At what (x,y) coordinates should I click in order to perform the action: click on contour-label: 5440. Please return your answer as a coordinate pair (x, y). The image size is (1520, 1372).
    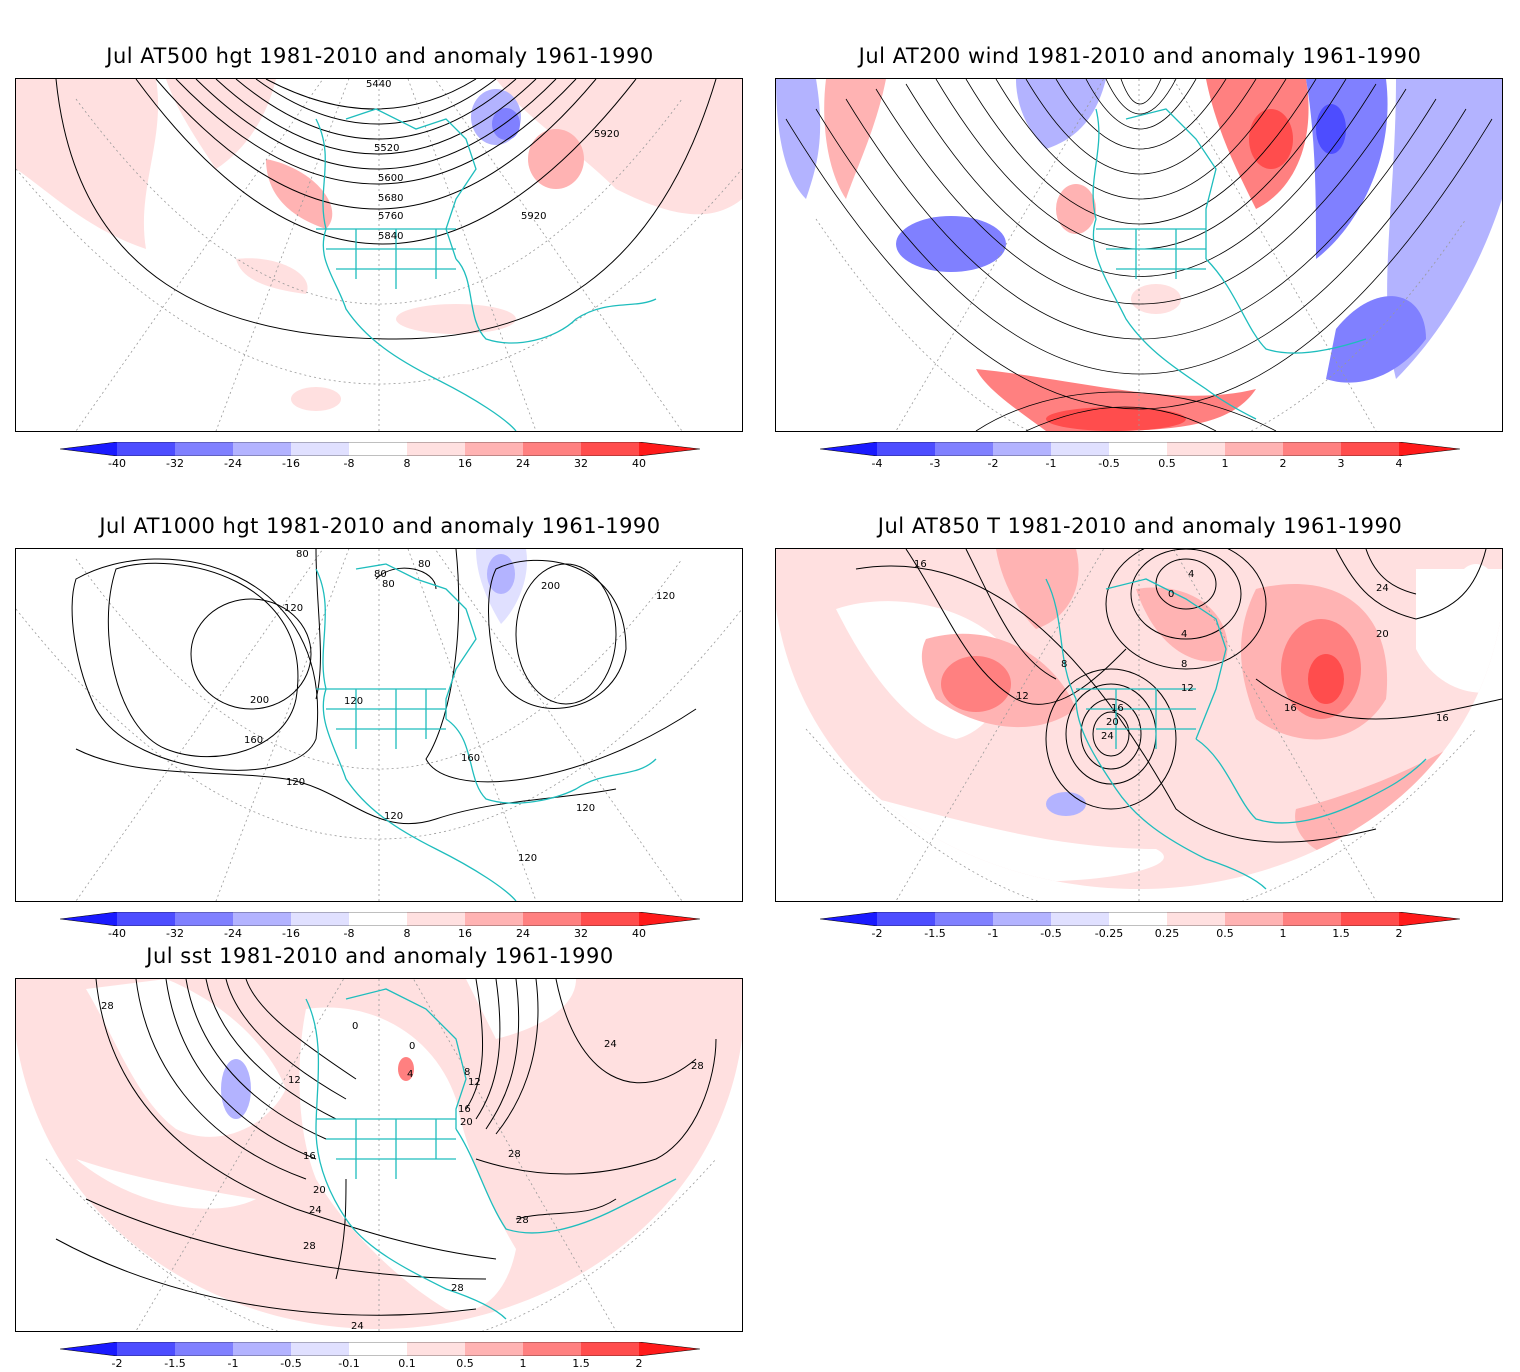
    Looking at the image, I should click on (378, 84).